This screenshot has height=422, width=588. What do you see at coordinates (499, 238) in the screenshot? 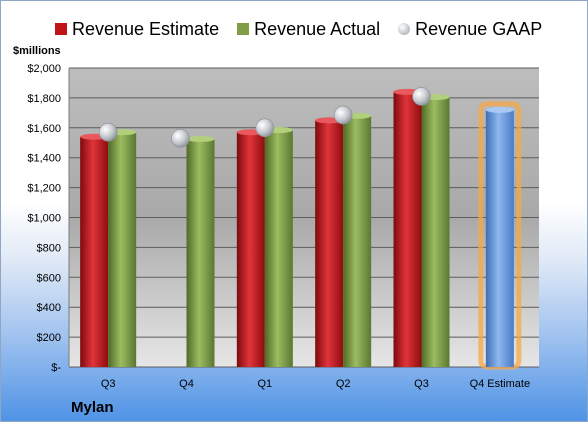
I see `bar-q4-estimate` at bounding box center [499, 238].